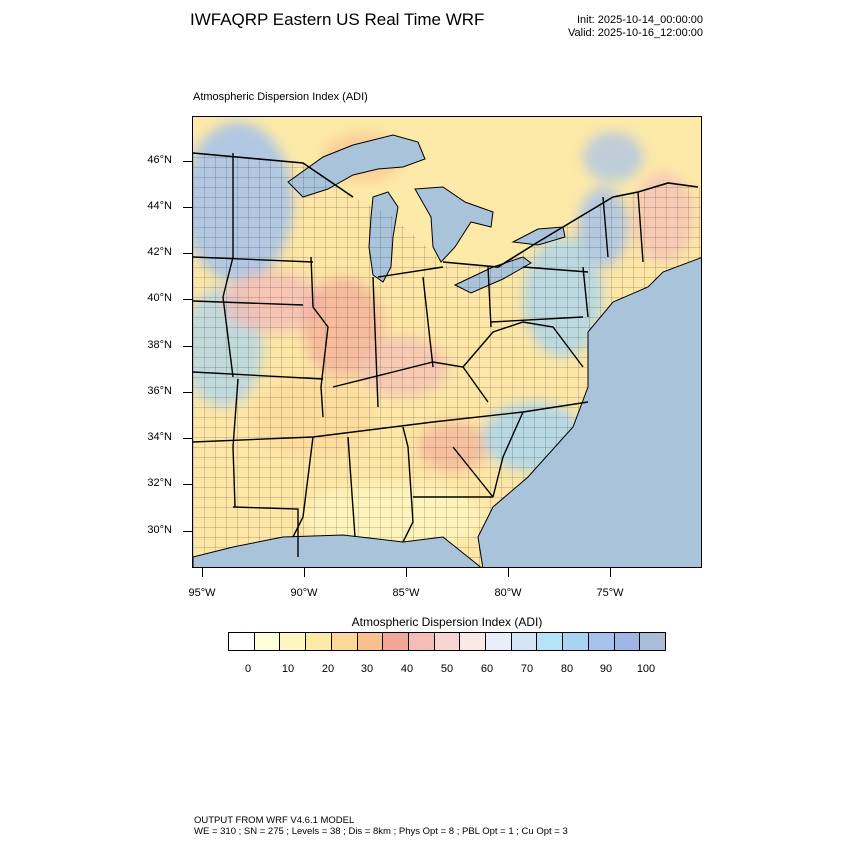  What do you see at coordinates (248, 669) in the screenshot?
I see `legend-tick-label: 0` at bounding box center [248, 669].